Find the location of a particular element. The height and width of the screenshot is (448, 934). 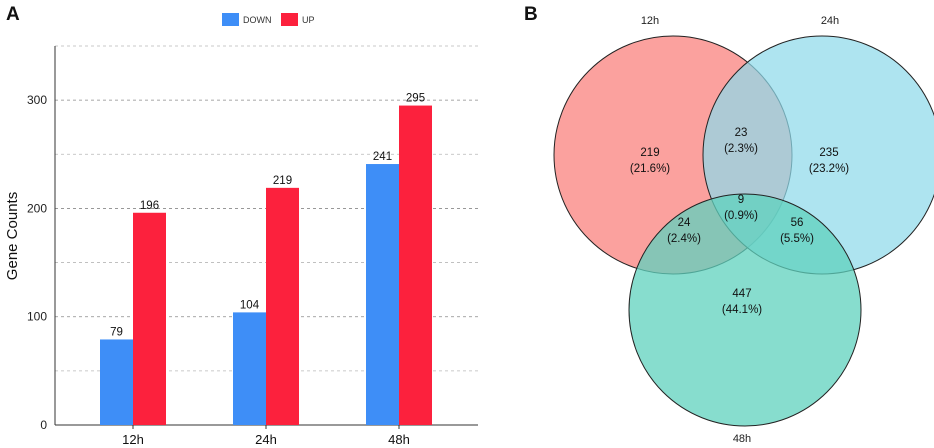

venn-count-12h-24h: 23 is located at coordinates (741, 133).